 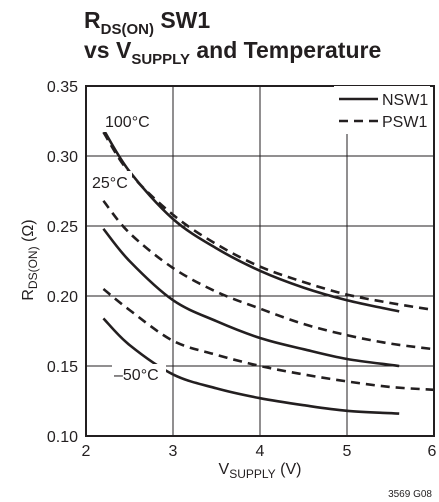 I want to click on annotation-minus50c: –50°C, so click(x=136, y=375).